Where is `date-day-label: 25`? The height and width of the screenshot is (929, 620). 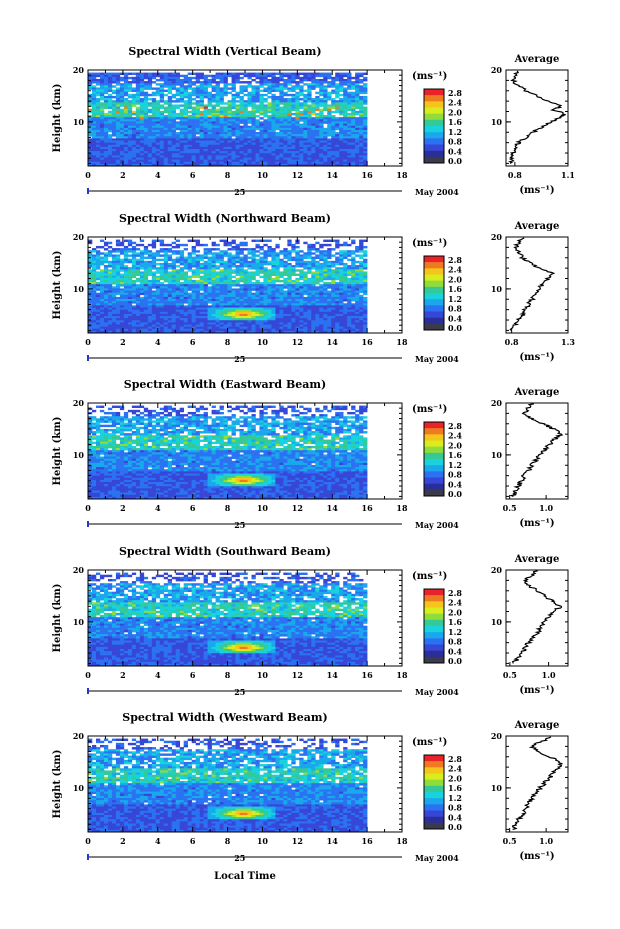 date-day-label: 25 is located at coordinates (239, 192).